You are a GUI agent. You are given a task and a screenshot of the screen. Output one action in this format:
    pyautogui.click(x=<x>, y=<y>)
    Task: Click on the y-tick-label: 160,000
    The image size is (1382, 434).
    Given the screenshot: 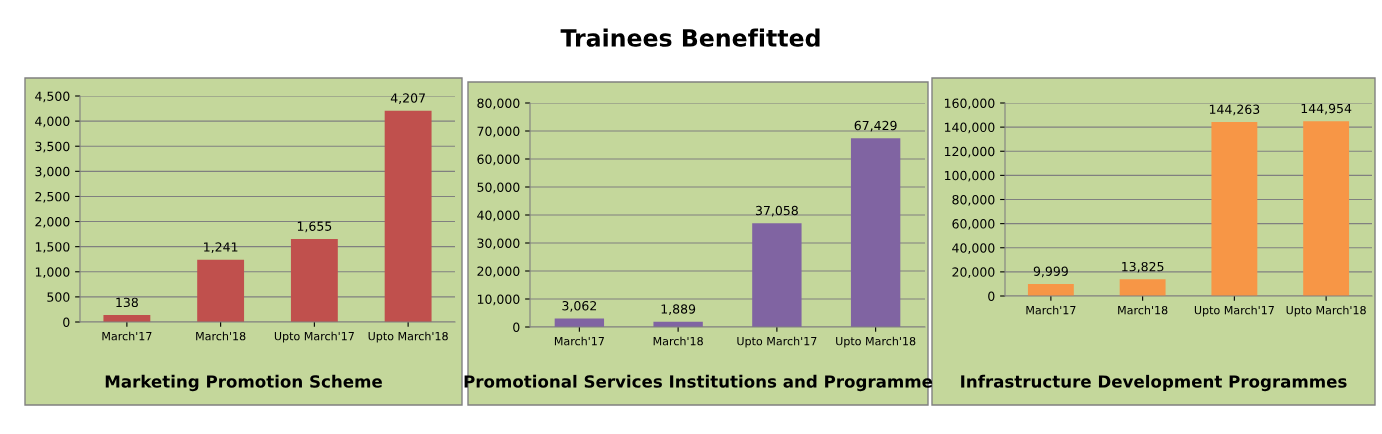 What is the action you would take?
    pyautogui.click(x=969, y=104)
    